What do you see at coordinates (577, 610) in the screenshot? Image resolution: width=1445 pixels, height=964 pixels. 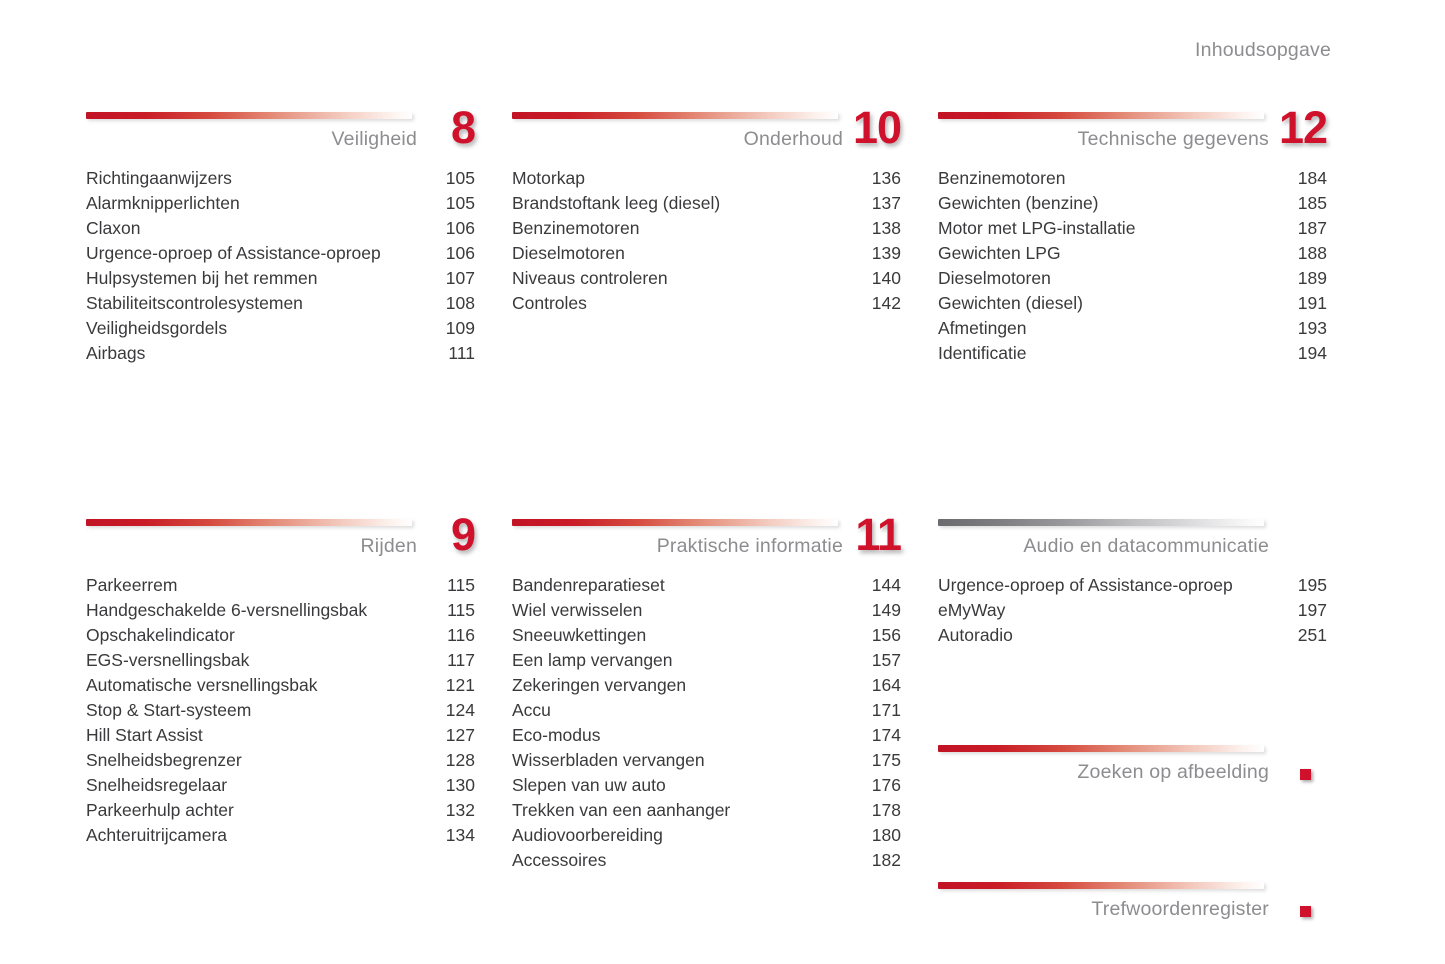 I see `toc-item-label: Wiel verwisselen` at bounding box center [577, 610].